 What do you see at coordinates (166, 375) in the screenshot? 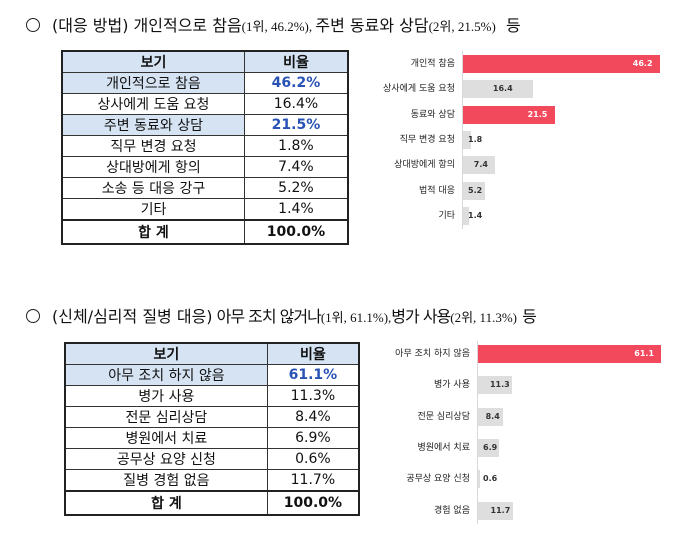
I see `row-label: 아무 조치 하지 않음` at bounding box center [166, 375].